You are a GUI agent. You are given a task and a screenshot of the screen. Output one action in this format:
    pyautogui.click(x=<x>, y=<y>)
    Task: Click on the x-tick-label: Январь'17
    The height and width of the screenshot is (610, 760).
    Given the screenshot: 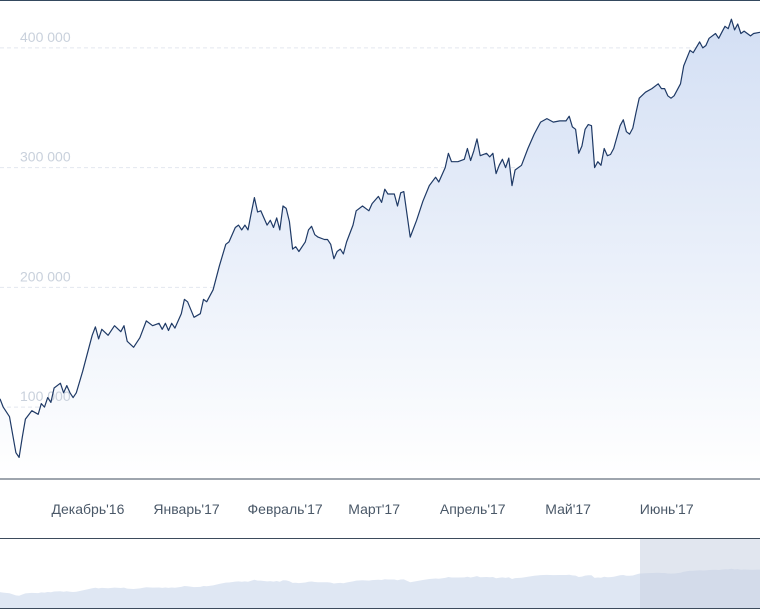 What is the action you would take?
    pyautogui.click(x=186, y=509)
    